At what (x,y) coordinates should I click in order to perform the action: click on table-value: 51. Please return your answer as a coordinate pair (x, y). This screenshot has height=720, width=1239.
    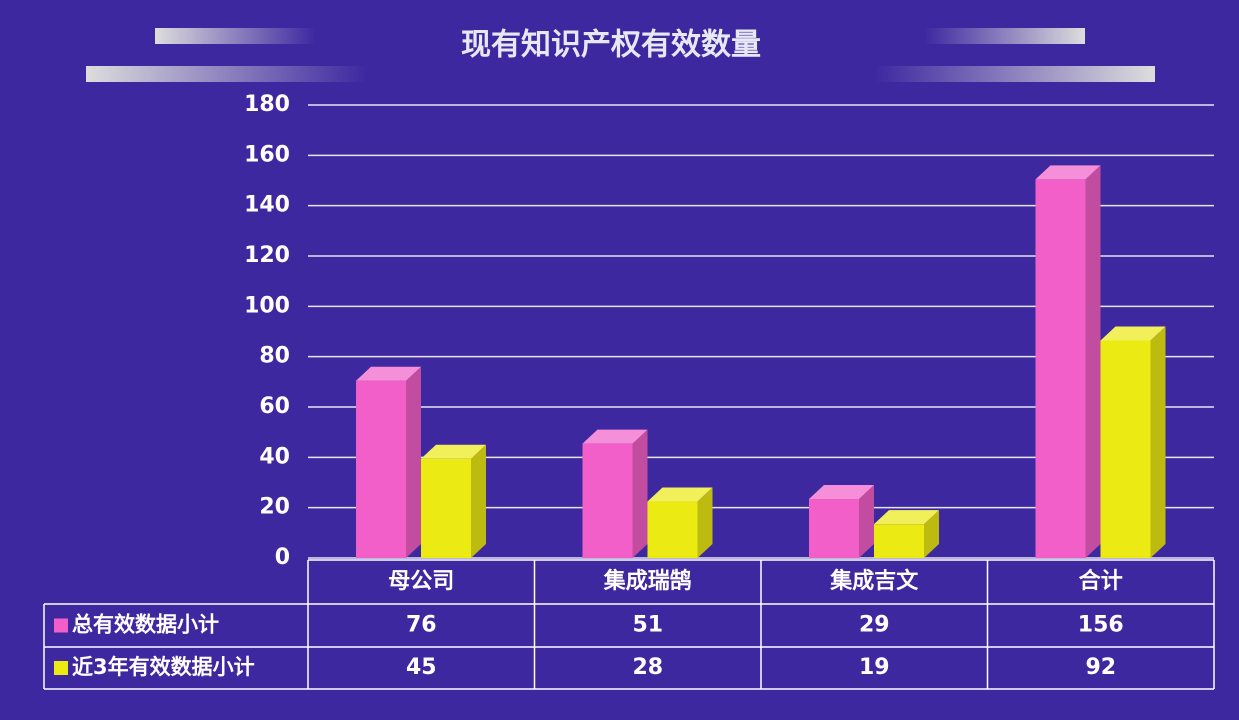
    Looking at the image, I should click on (647, 625).